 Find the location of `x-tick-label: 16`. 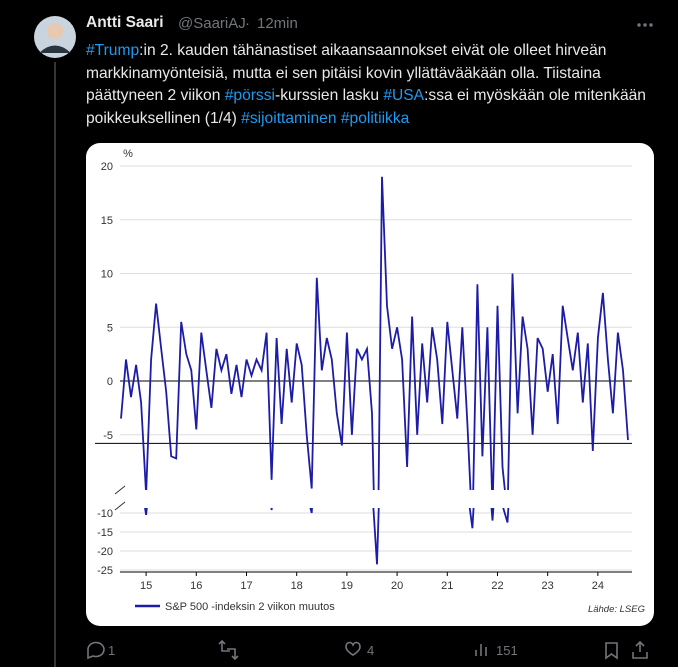

x-tick-label: 16 is located at coordinates (196, 586).